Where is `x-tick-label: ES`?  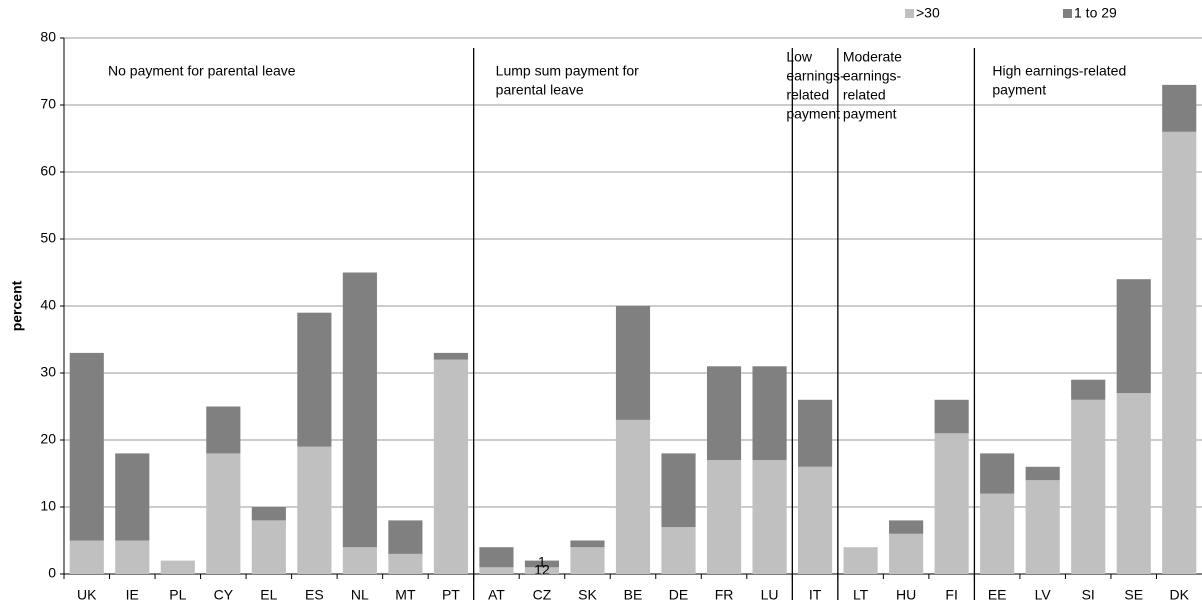
x-tick-label: ES is located at coordinates (314, 595).